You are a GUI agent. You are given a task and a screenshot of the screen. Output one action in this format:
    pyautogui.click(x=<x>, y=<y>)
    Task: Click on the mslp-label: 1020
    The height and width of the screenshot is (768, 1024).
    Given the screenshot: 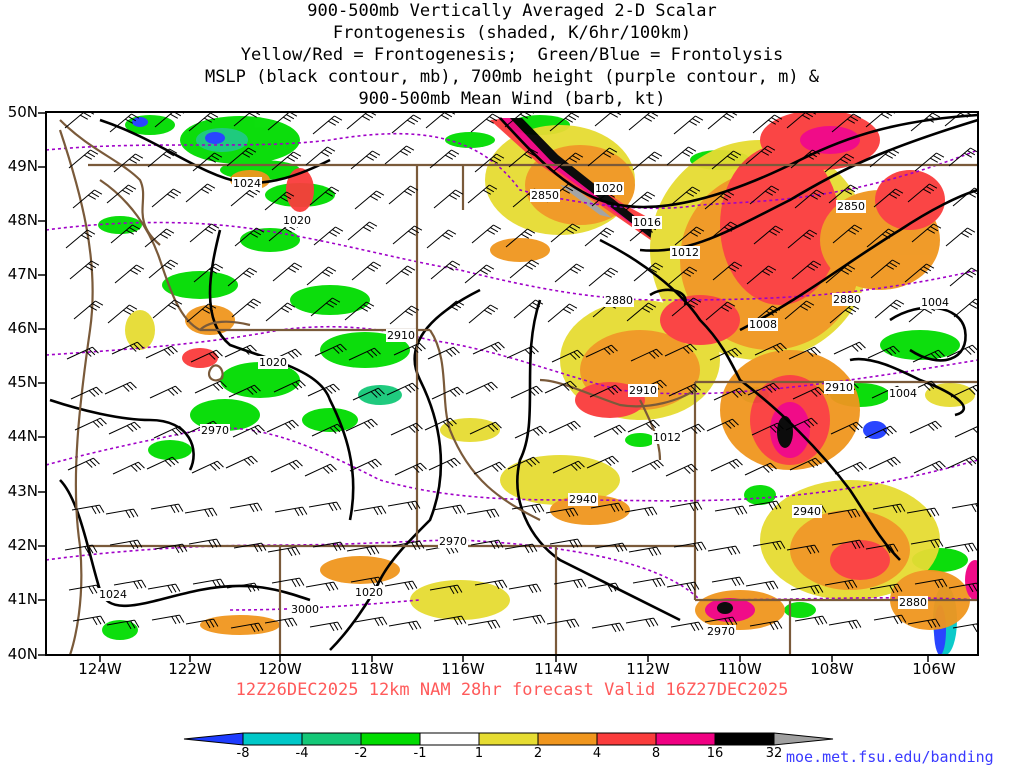 What is the action you would take?
    pyautogui.click(x=369, y=592)
    